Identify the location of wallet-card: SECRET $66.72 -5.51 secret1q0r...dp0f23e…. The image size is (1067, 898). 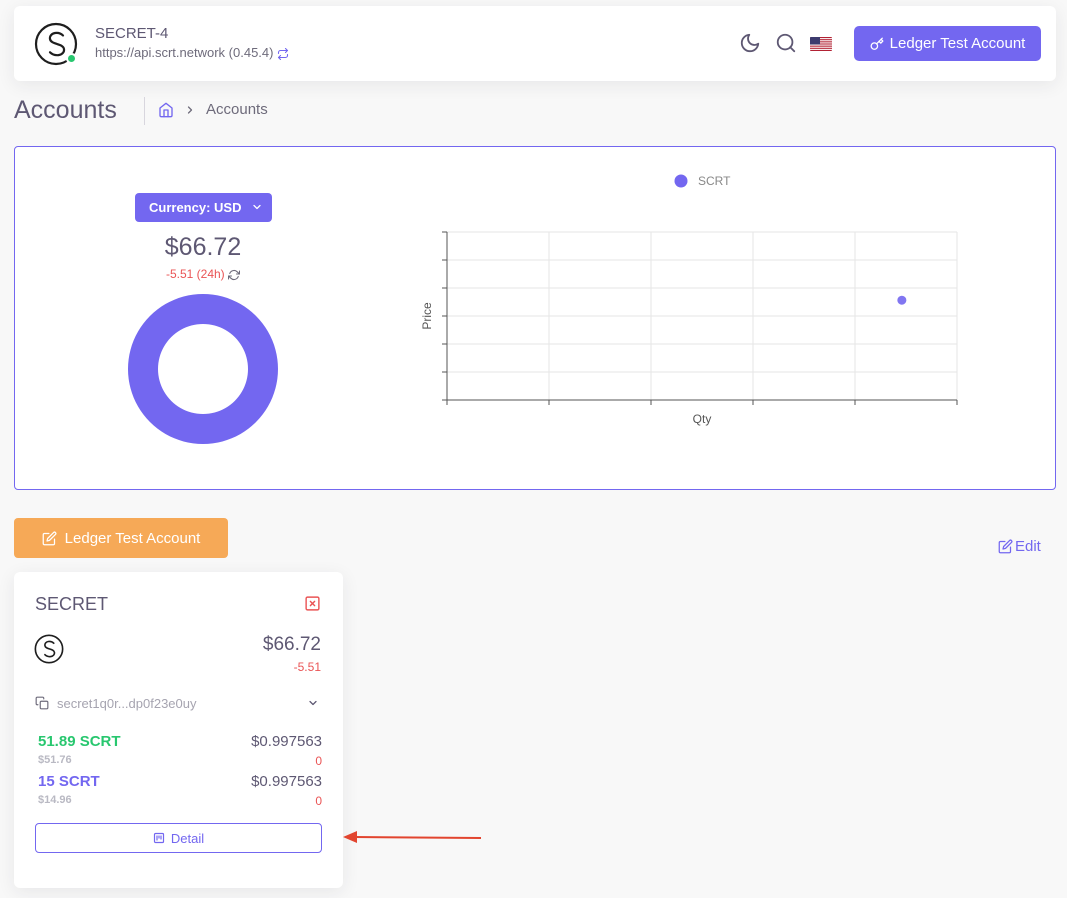
(178, 730).